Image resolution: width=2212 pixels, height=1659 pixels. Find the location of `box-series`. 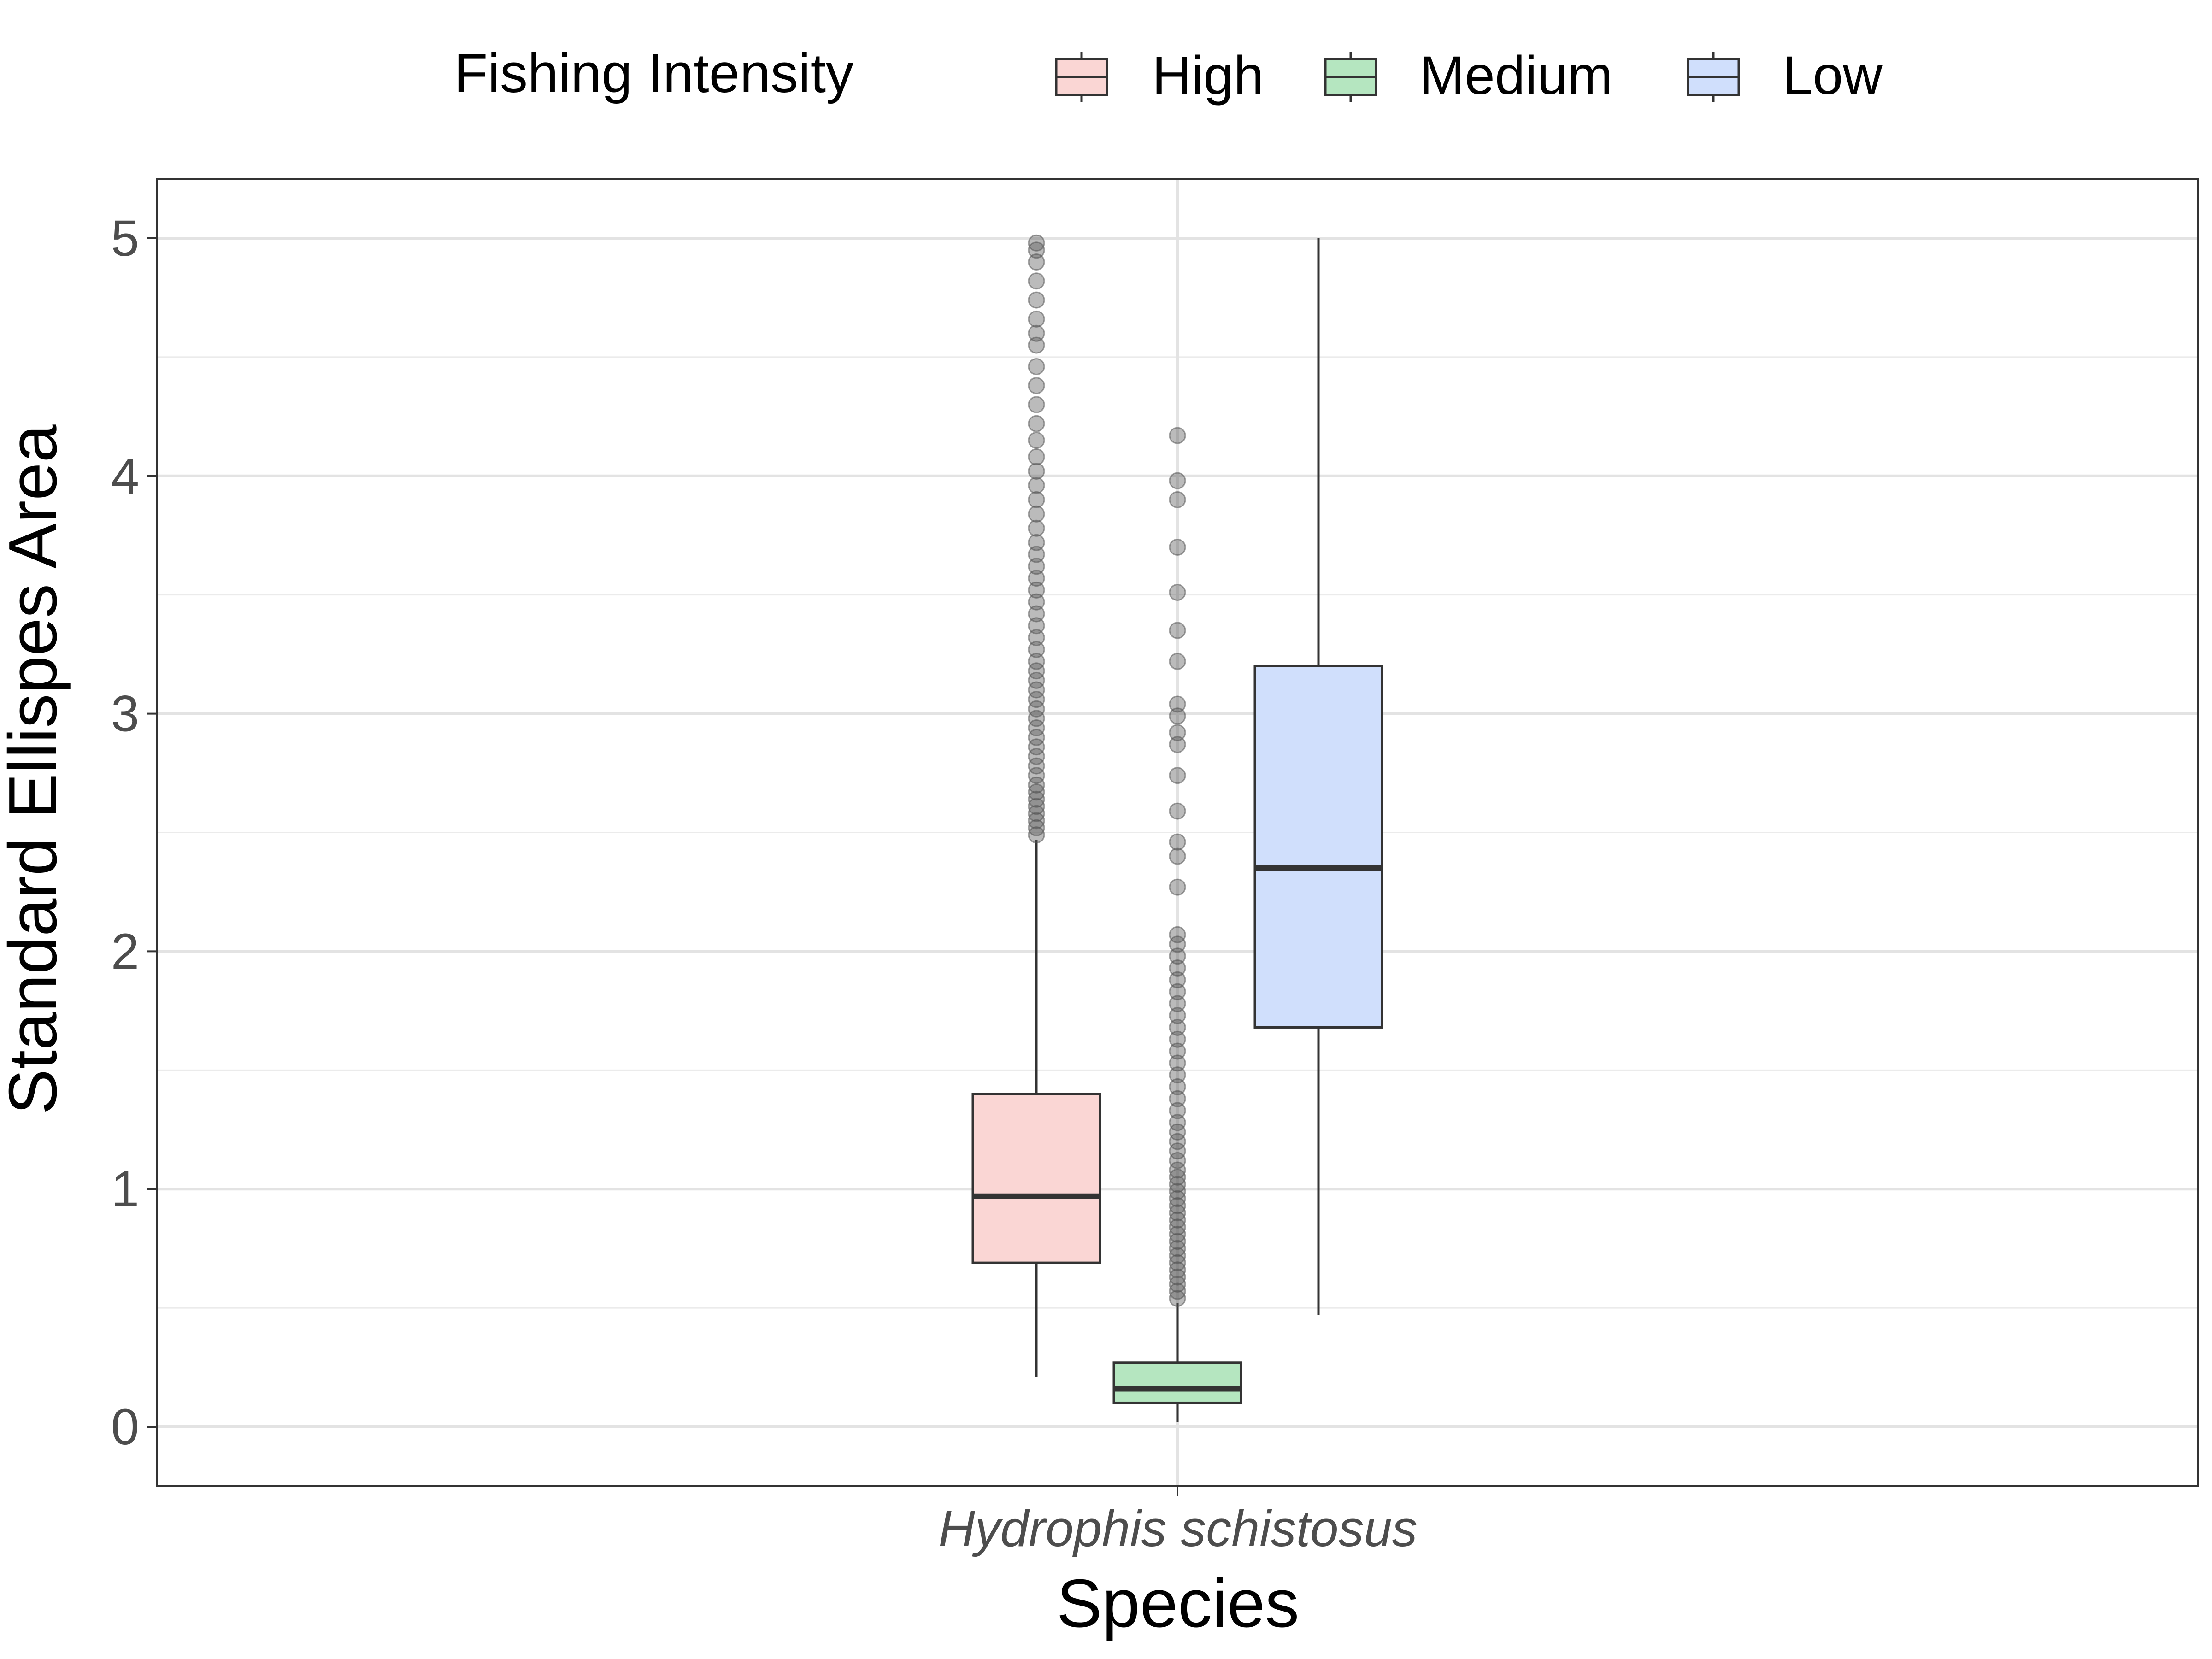

box-series is located at coordinates (1177, 828).